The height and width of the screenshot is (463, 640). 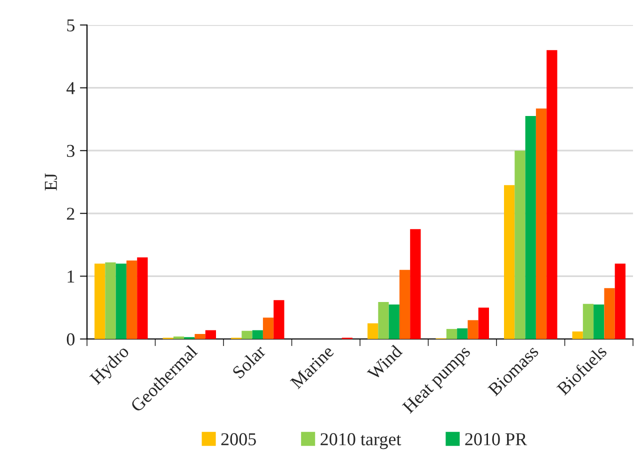 I want to click on y-axis-title: EJ, so click(x=50, y=182).